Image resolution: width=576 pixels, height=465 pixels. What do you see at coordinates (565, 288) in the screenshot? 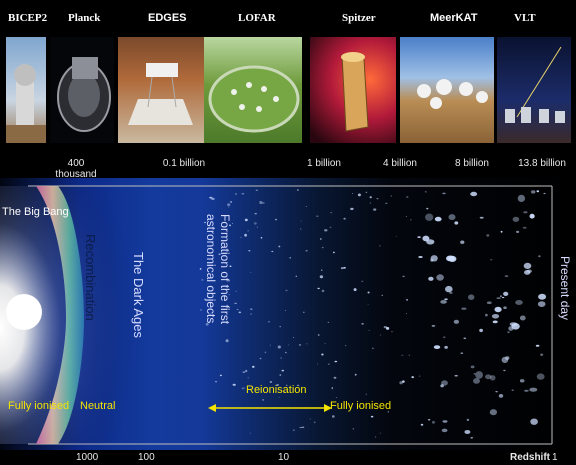
I see `present-day-label: Present day` at bounding box center [565, 288].